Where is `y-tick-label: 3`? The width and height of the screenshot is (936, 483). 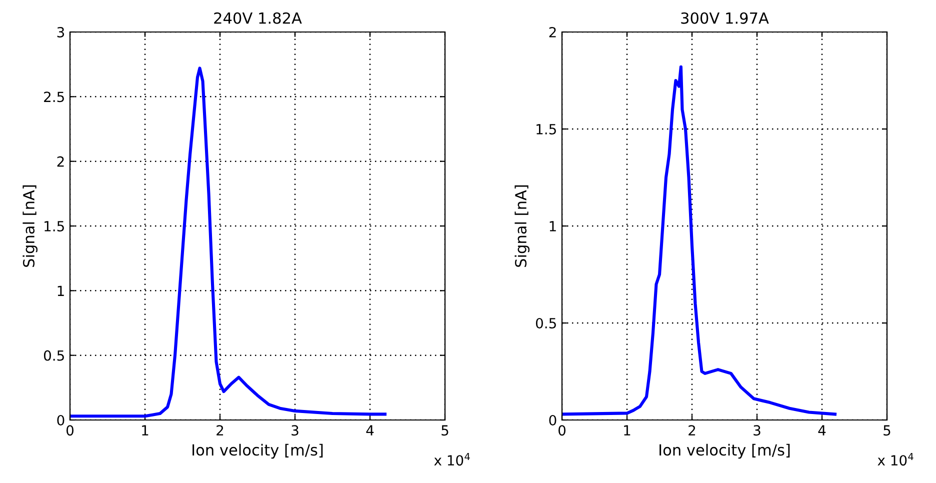 y-tick-label: 3 is located at coordinates (60, 32).